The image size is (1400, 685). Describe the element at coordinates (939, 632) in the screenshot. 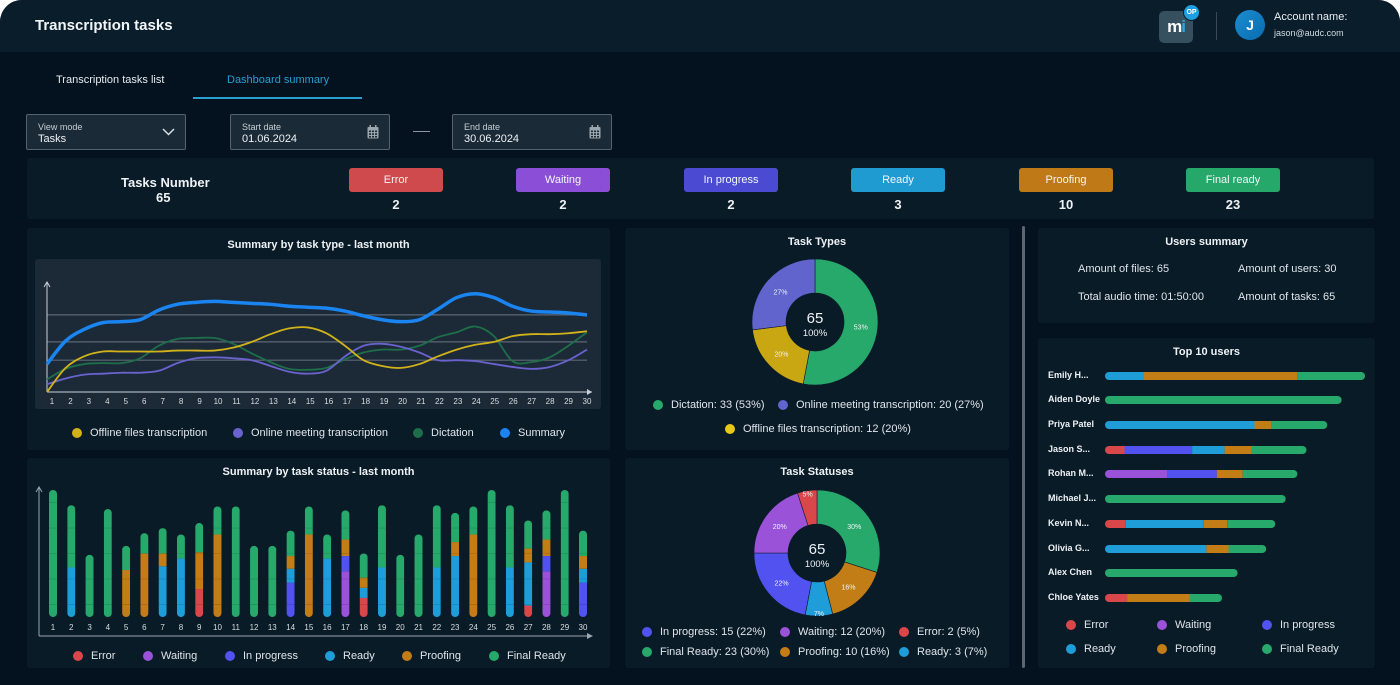

I see `legend-item-error: Error: 2 (5%)` at that location.